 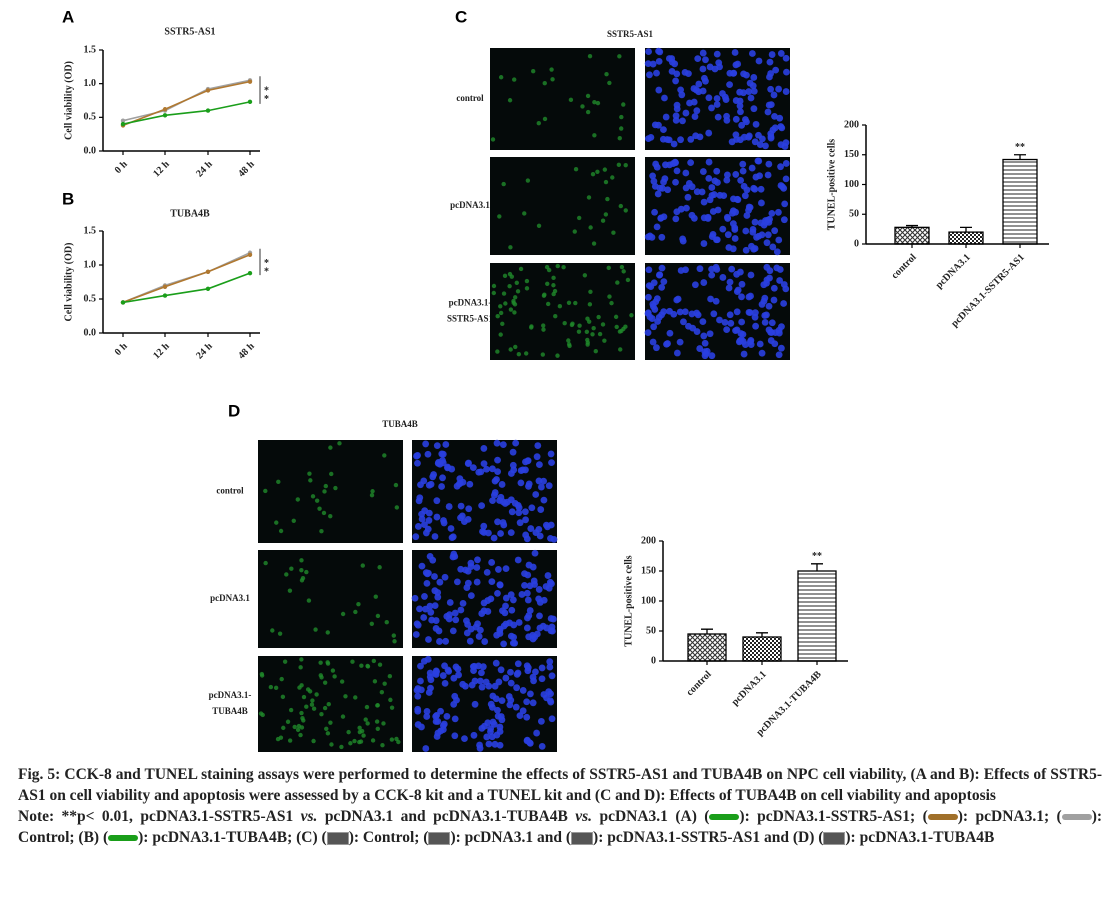 What do you see at coordinates (648, 540) in the screenshot?
I see `y-tick-label: 200` at bounding box center [648, 540].